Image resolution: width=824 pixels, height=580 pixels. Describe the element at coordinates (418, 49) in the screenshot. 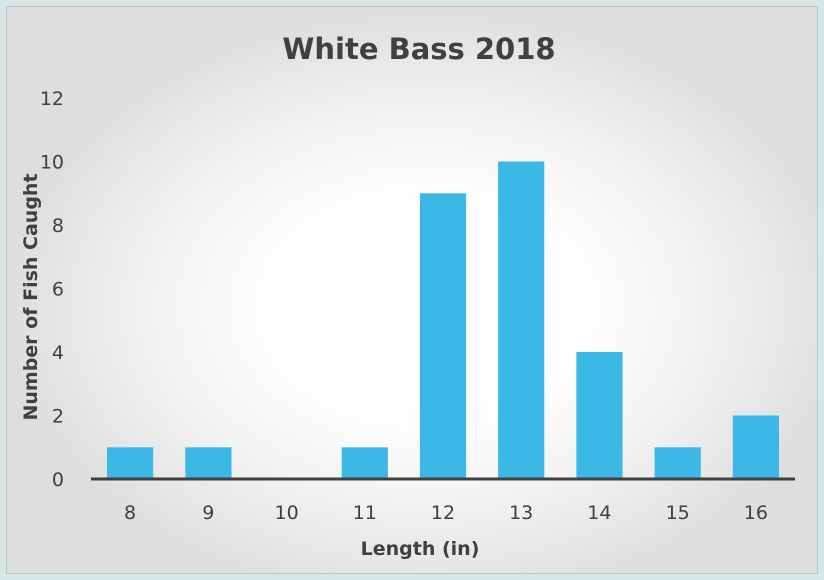

I see `chart-title: White Bass 2018` at that location.